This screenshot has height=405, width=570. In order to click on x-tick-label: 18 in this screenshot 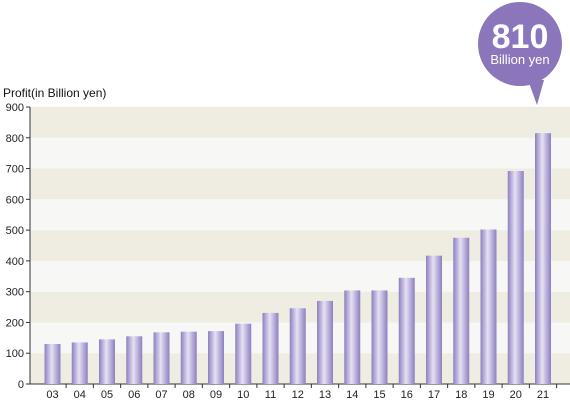, I will do `click(461, 394)`.